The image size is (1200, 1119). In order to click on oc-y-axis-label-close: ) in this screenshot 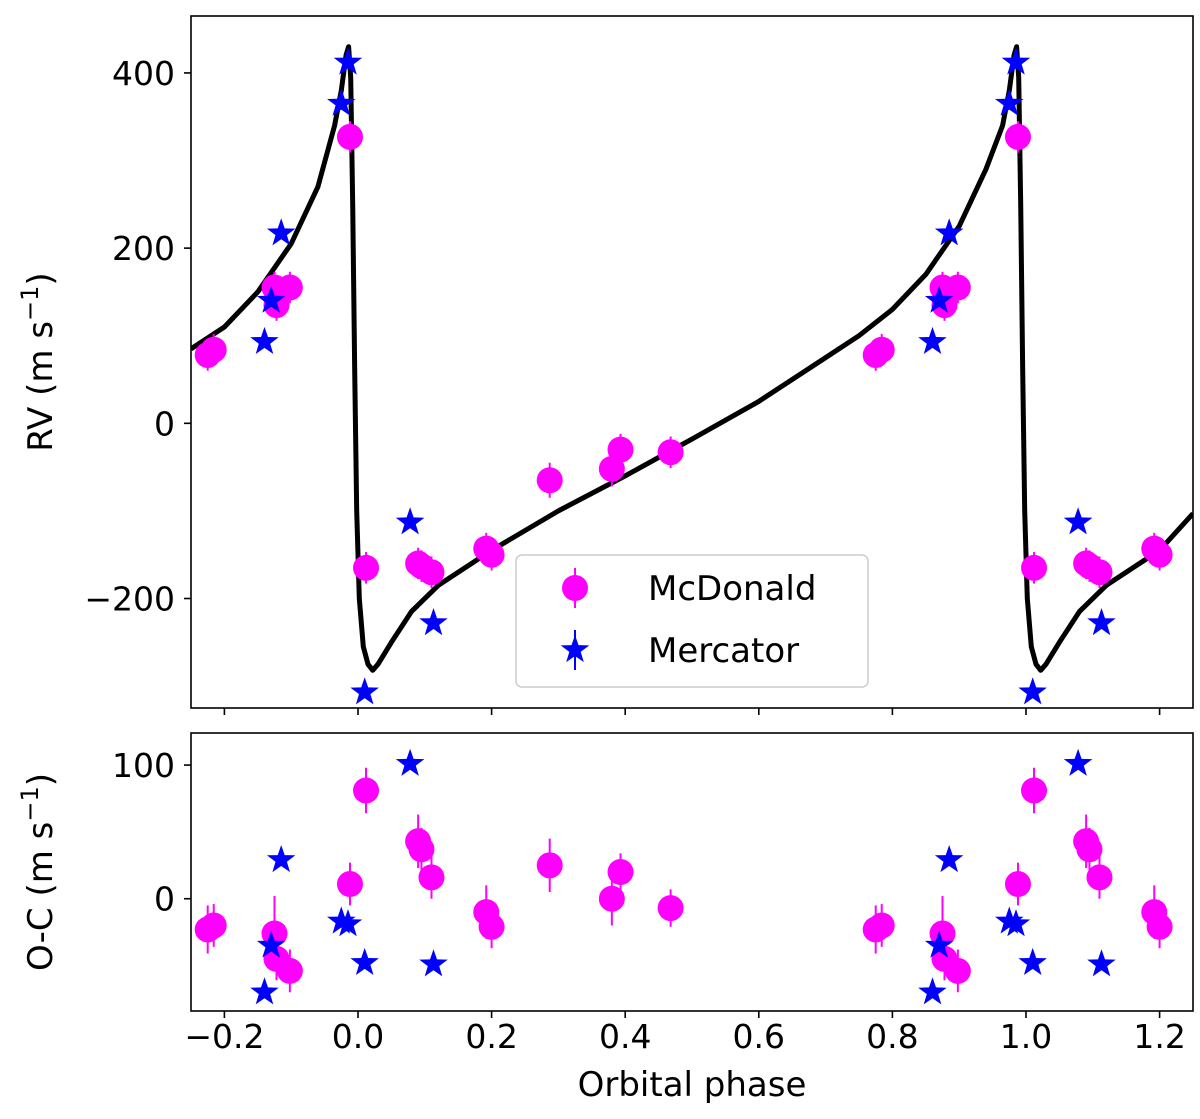, I will do `click(41, 779)`.